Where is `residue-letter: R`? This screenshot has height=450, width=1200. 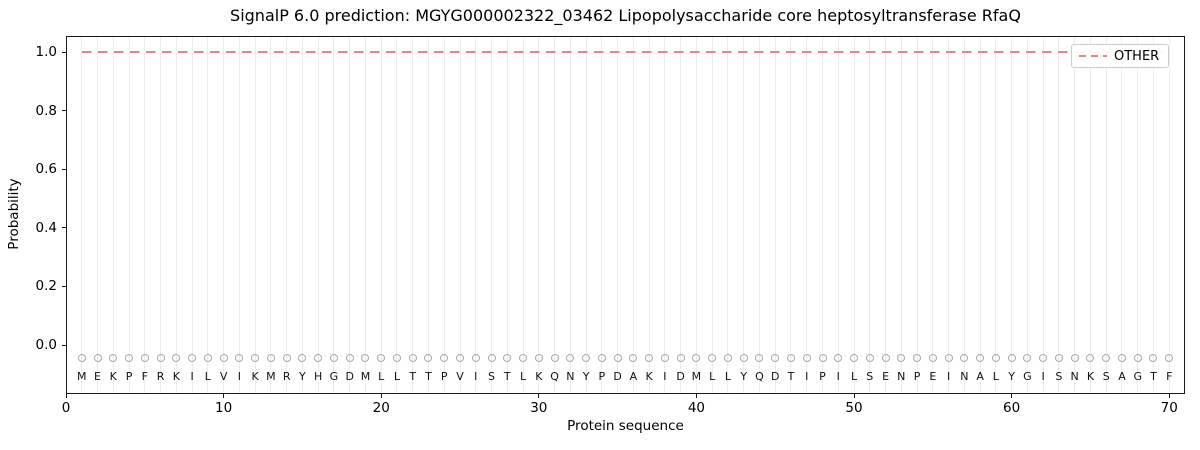 residue-letter: R is located at coordinates (286, 376).